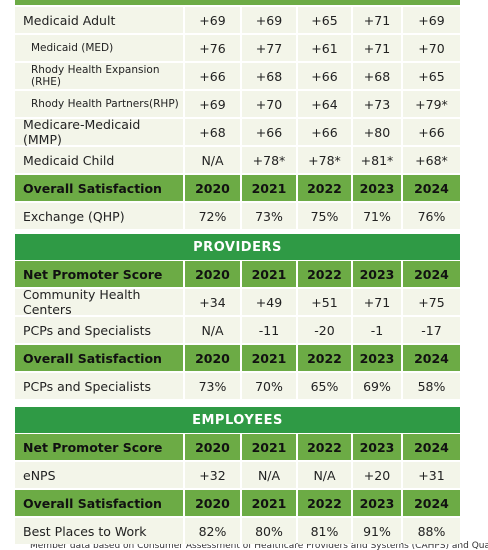 This screenshot has width=488, height=550. I want to click on value-cell: +80, so click(377, 132).